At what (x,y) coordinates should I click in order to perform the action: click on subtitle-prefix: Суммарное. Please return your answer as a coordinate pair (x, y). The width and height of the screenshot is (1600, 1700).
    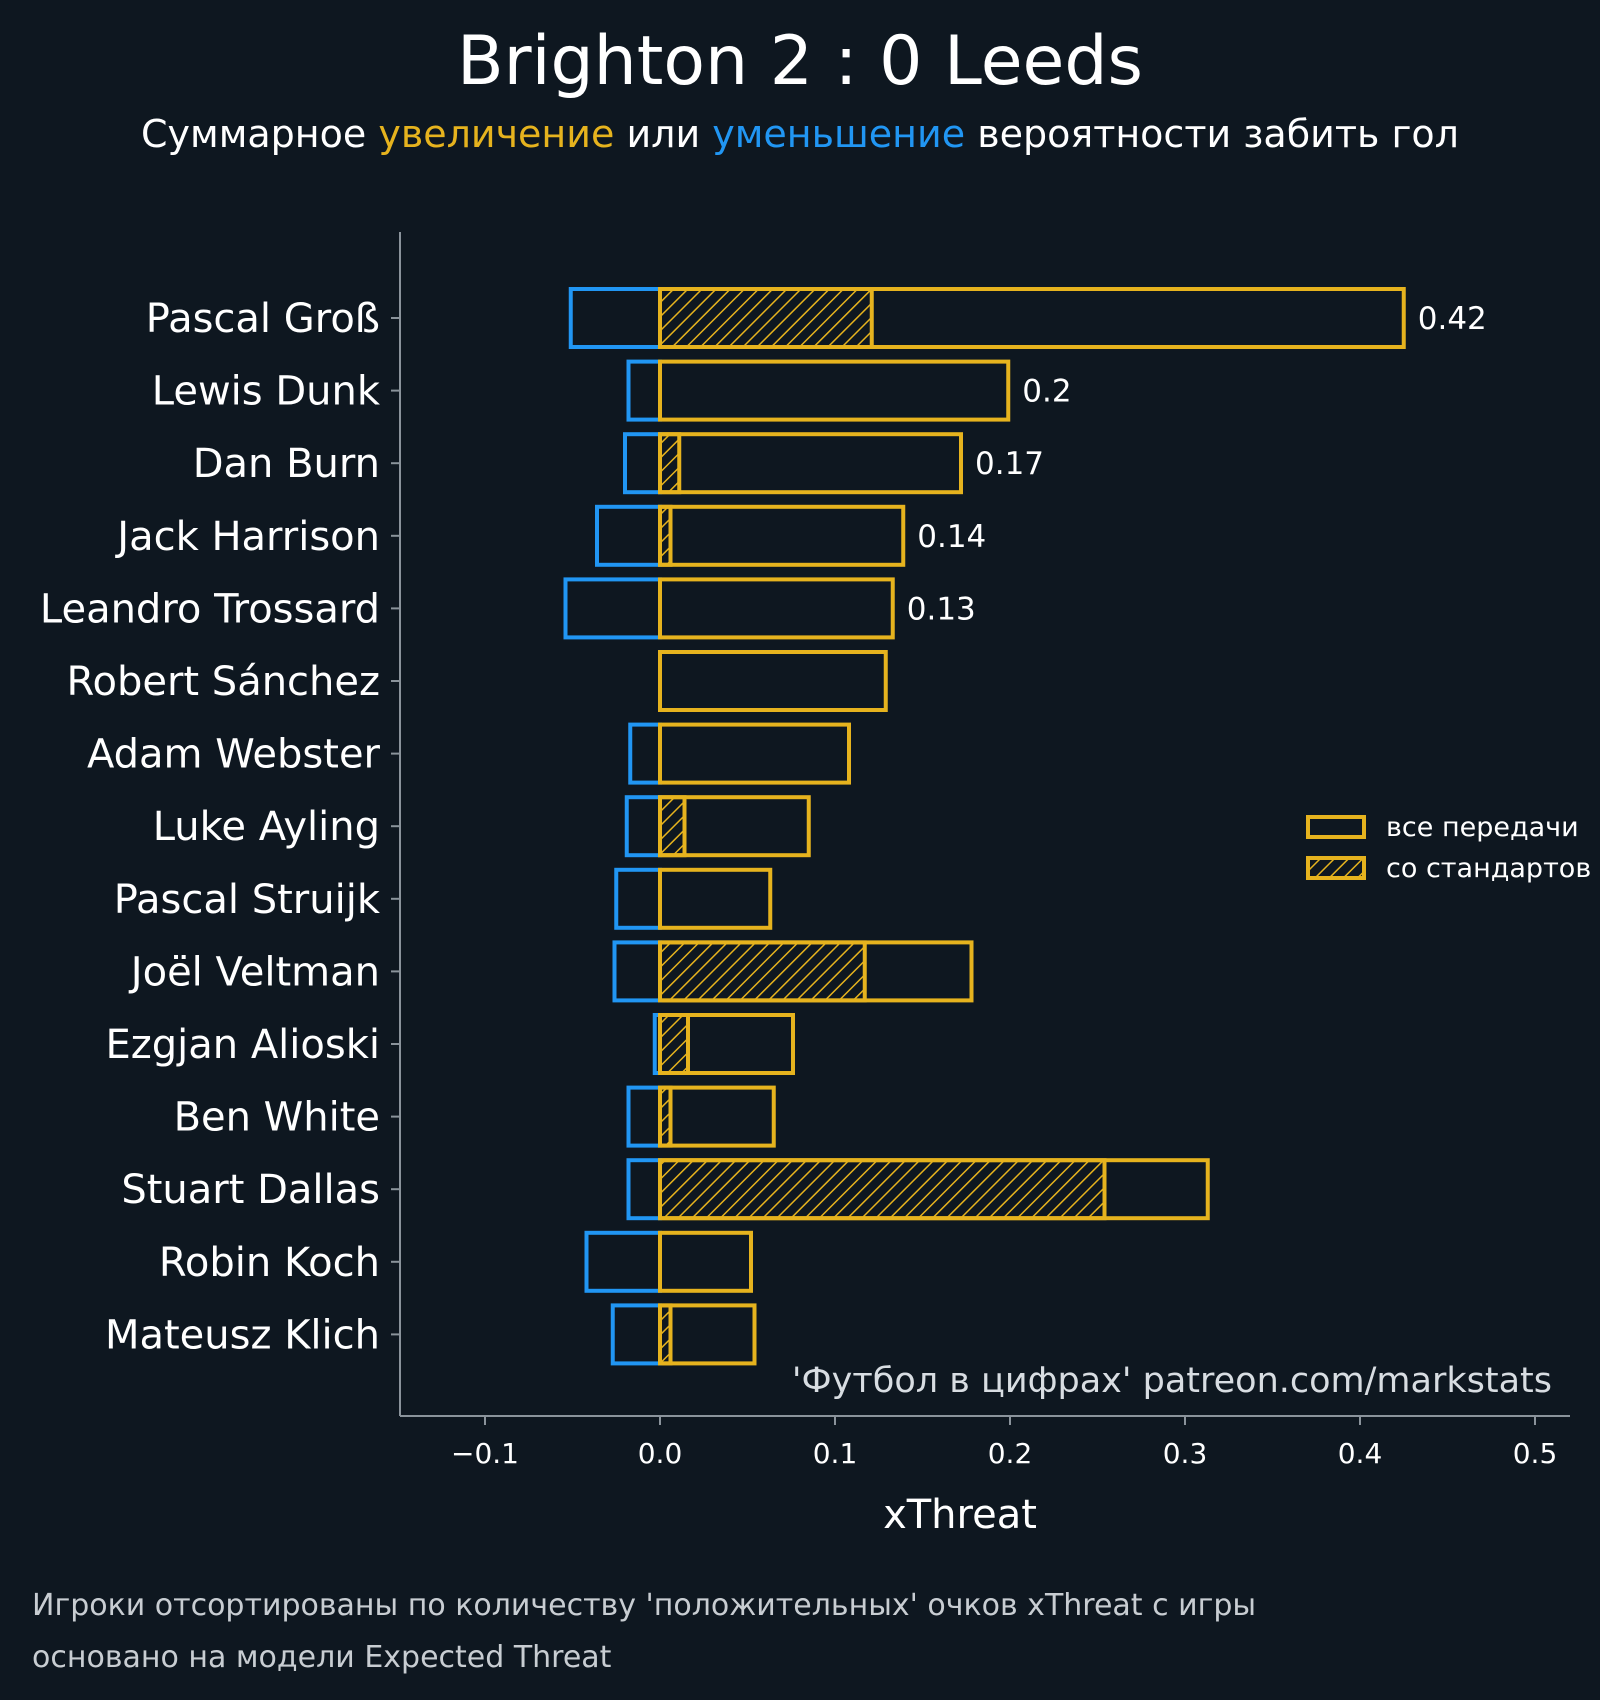
    Looking at the image, I should click on (254, 134).